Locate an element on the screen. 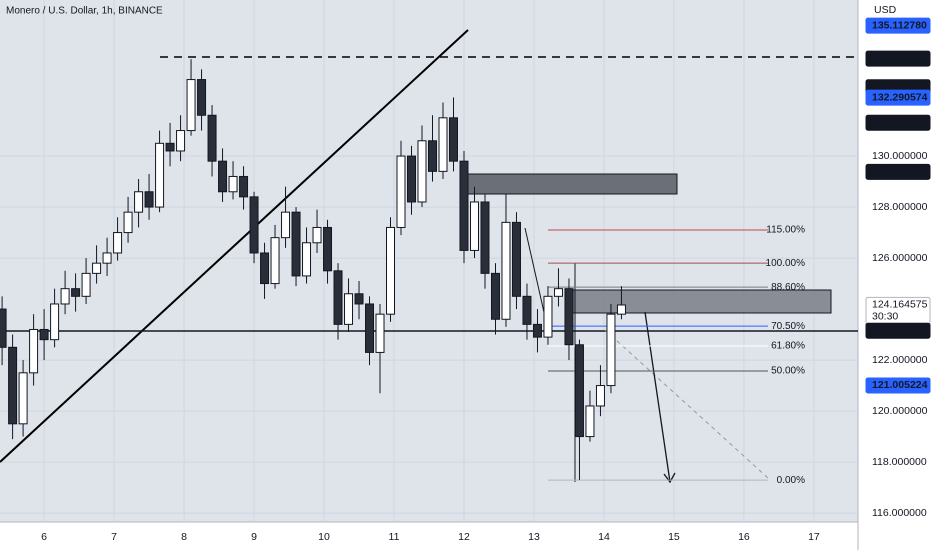 The width and height of the screenshot is (932, 550). zone-box is located at coordinates (571, 184).